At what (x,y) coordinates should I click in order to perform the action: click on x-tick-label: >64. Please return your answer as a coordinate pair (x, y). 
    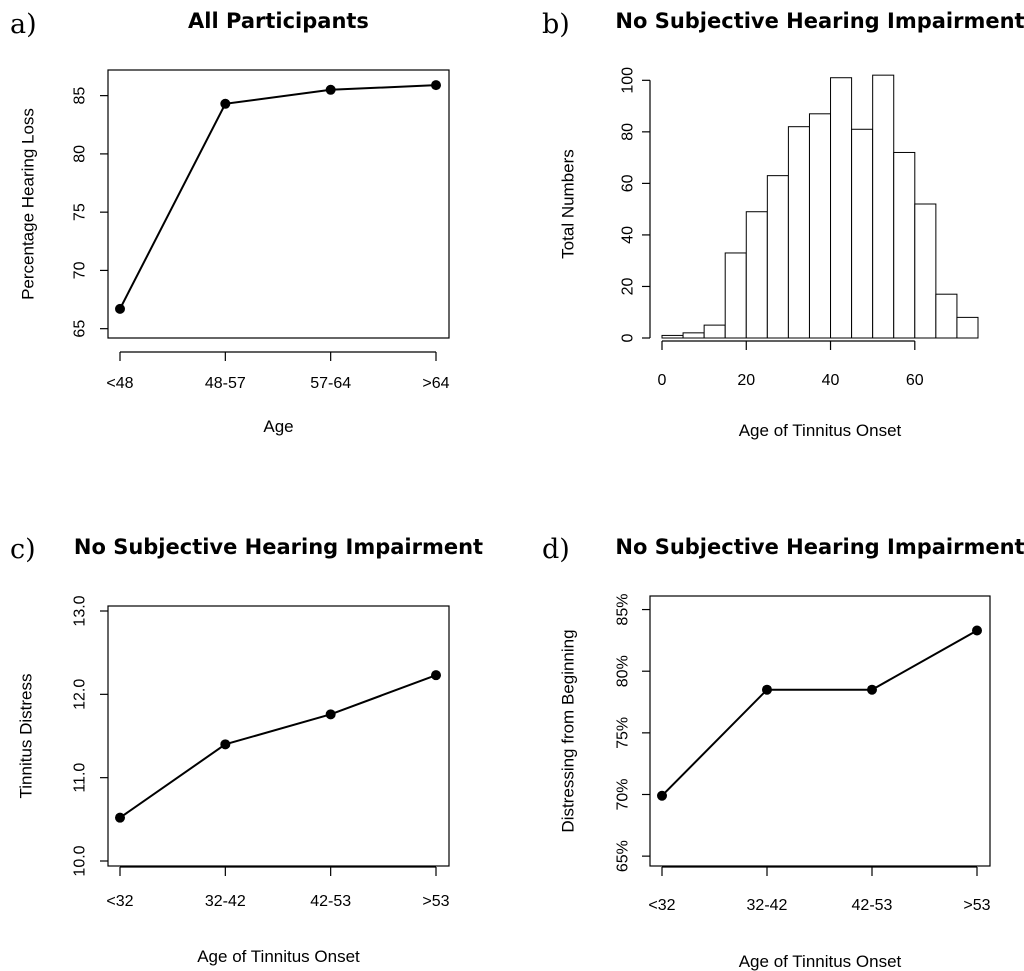
    Looking at the image, I should click on (435, 383).